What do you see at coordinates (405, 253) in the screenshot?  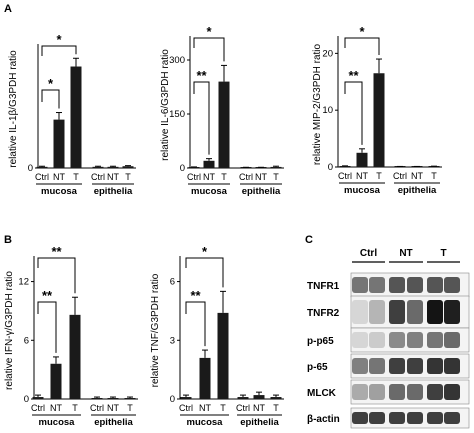 I see `lane-label: NT` at bounding box center [405, 253].